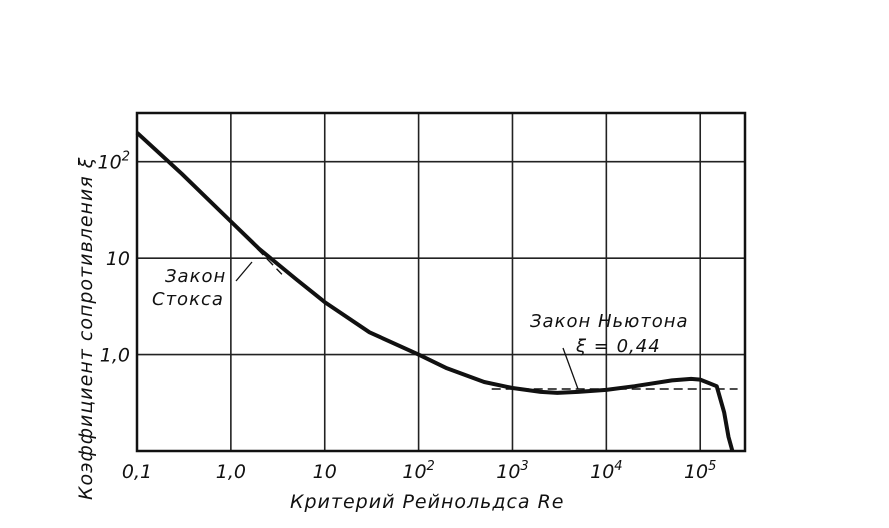 The width and height of the screenshot is (889, 528). I want to click on y-tick-label: 1,0, so click(115, 356).